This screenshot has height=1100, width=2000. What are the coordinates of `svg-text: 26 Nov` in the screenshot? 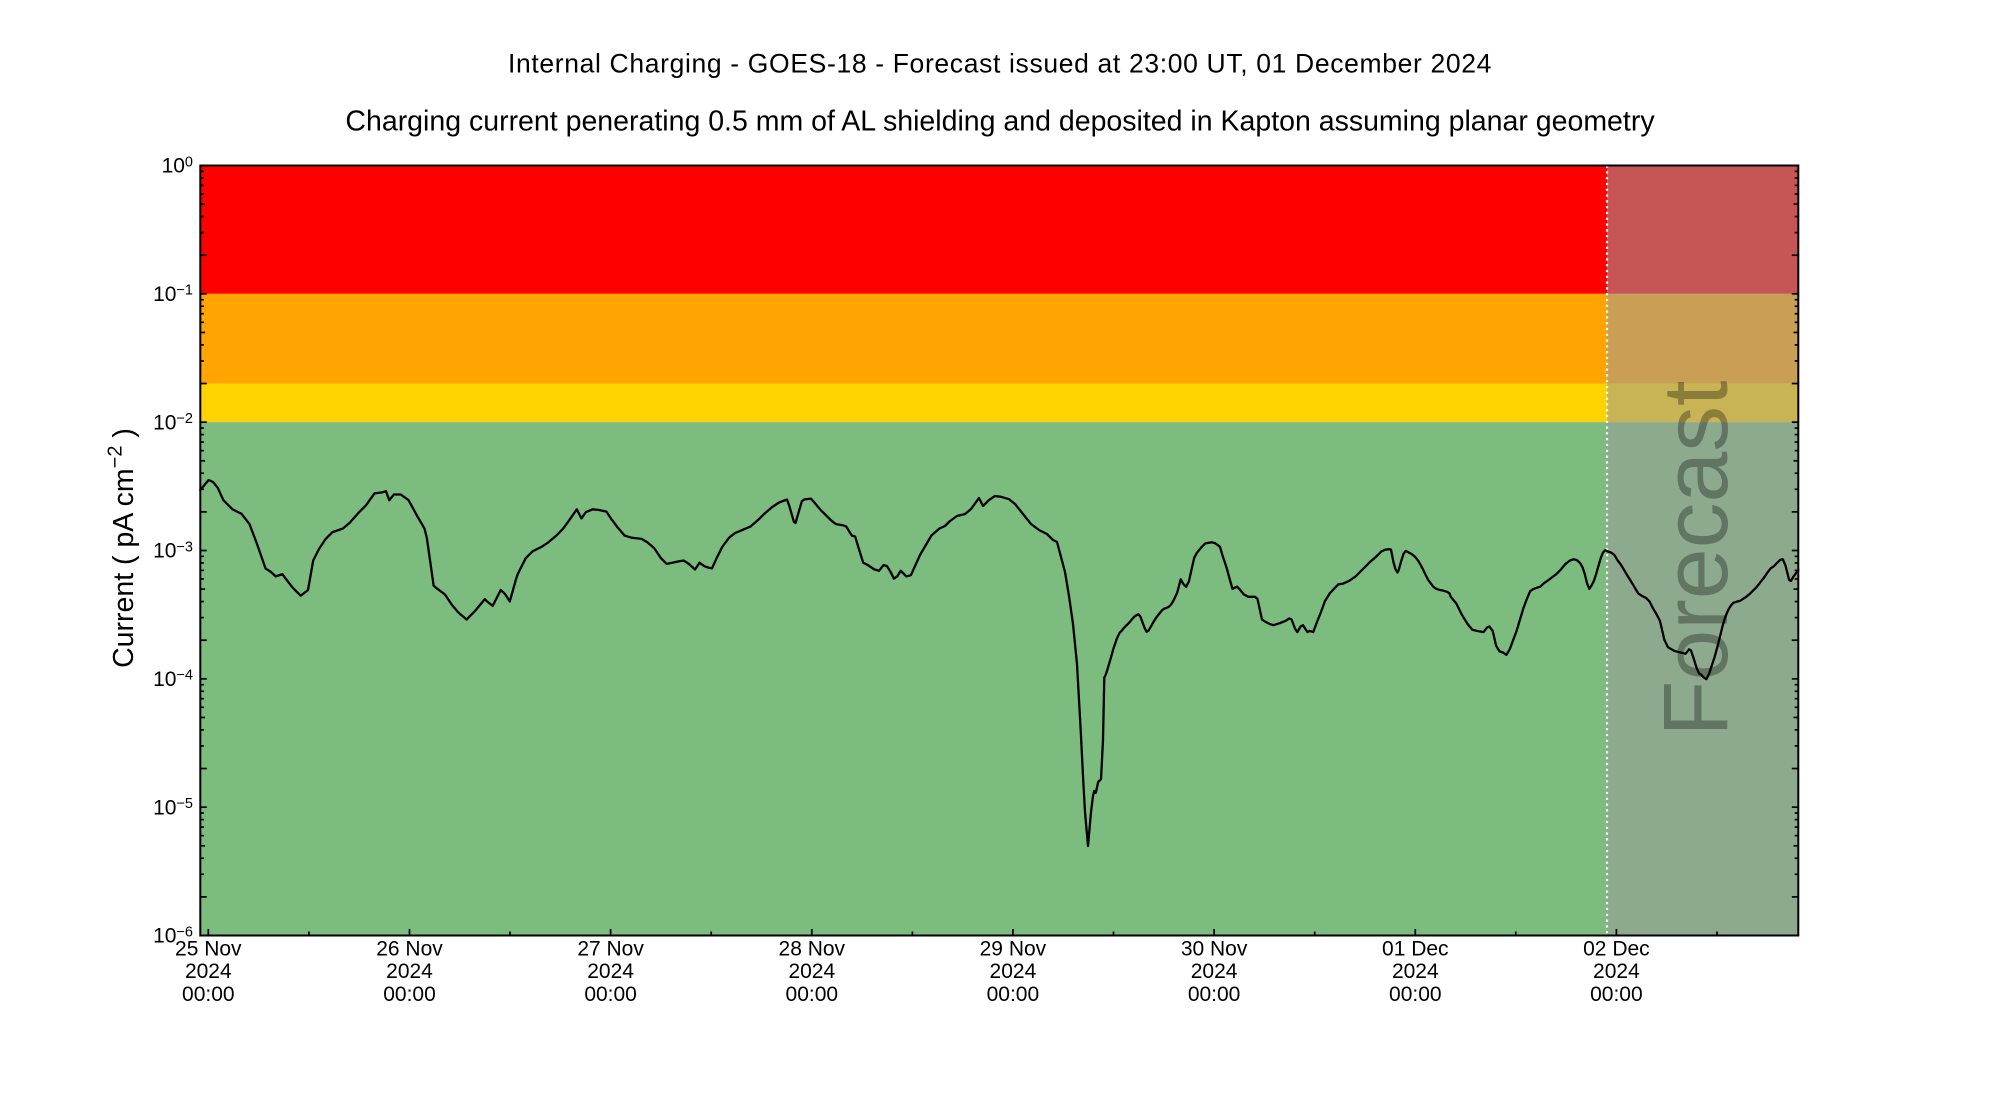 It's located at (409, 949).